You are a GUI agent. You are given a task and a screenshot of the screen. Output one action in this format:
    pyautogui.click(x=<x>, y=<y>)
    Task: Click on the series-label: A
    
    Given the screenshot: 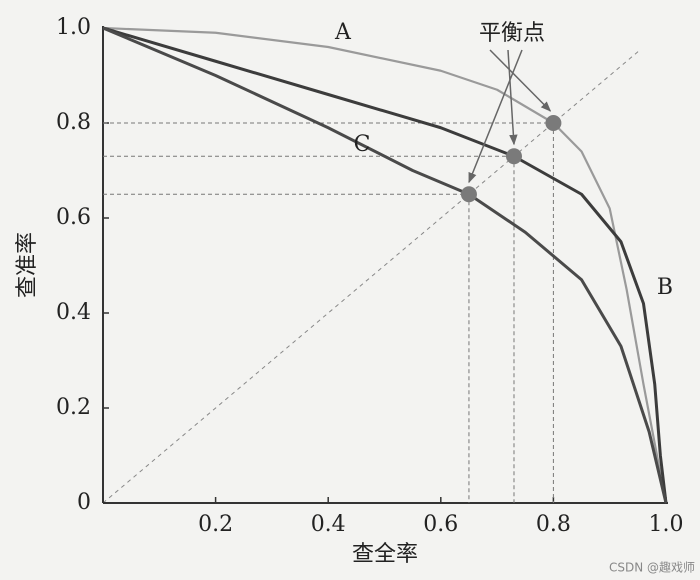 What is the action you would take?
    pyautogui.click(x=343, y=32)
    